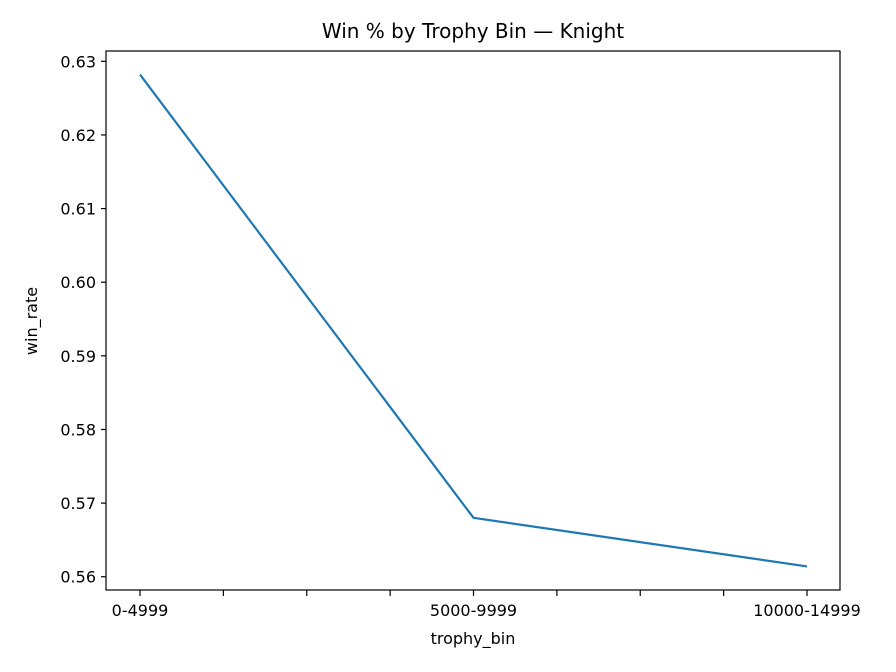 Image resolution: width=896 pixels, height=672 pixels. What do you see at coordinates (473, 639) in the screenshot?
I see `x-axis-label: trophy_bin` at bounding box center [473, 639].